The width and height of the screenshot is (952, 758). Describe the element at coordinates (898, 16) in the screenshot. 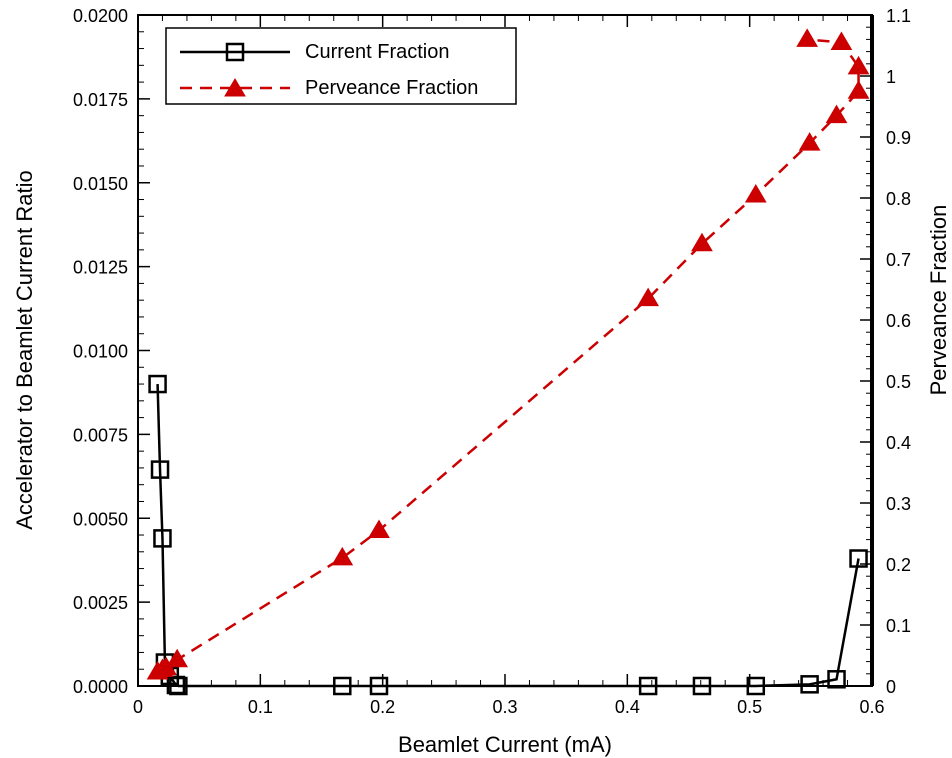

I see `y2-tick-label: 1.1` at that location.